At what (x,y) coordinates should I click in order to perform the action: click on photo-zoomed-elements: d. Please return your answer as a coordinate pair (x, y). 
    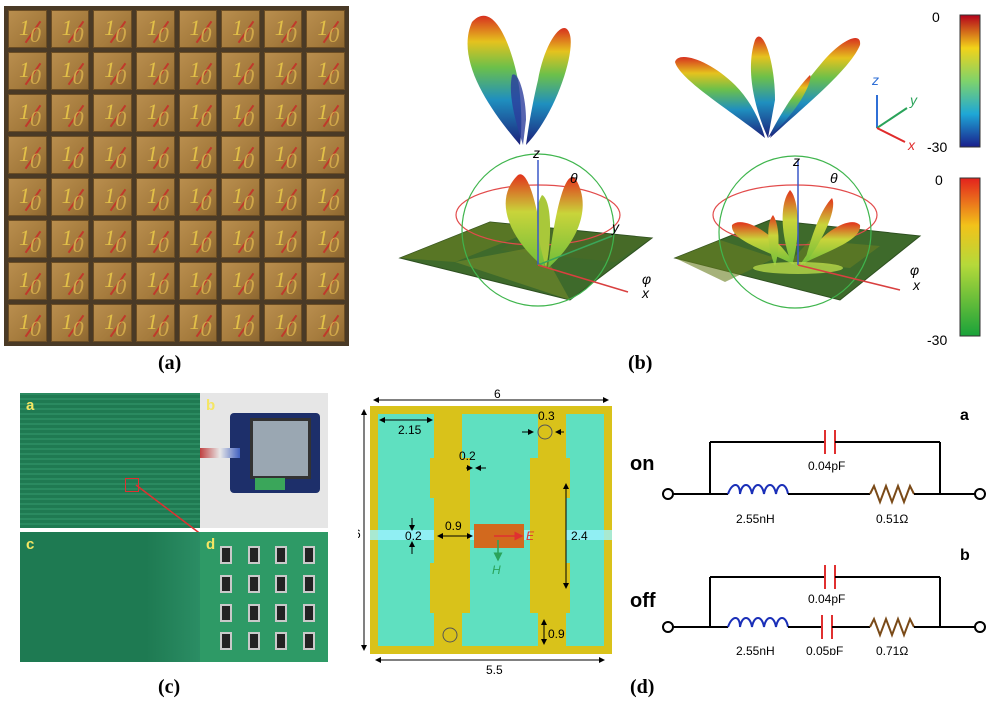
    Looking at the image, I should click on (264, 597).